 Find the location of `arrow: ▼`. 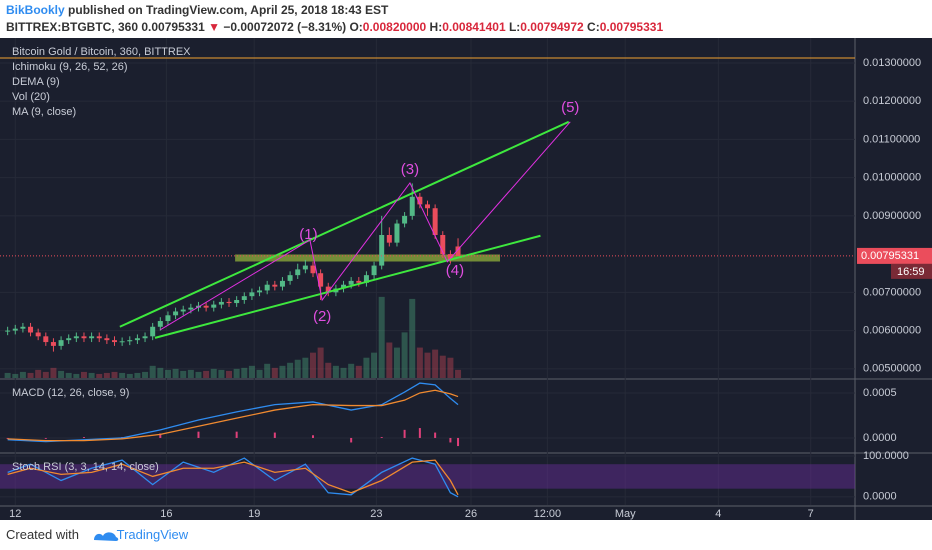

arrow: ▼ is located at coordinates (214, 27).